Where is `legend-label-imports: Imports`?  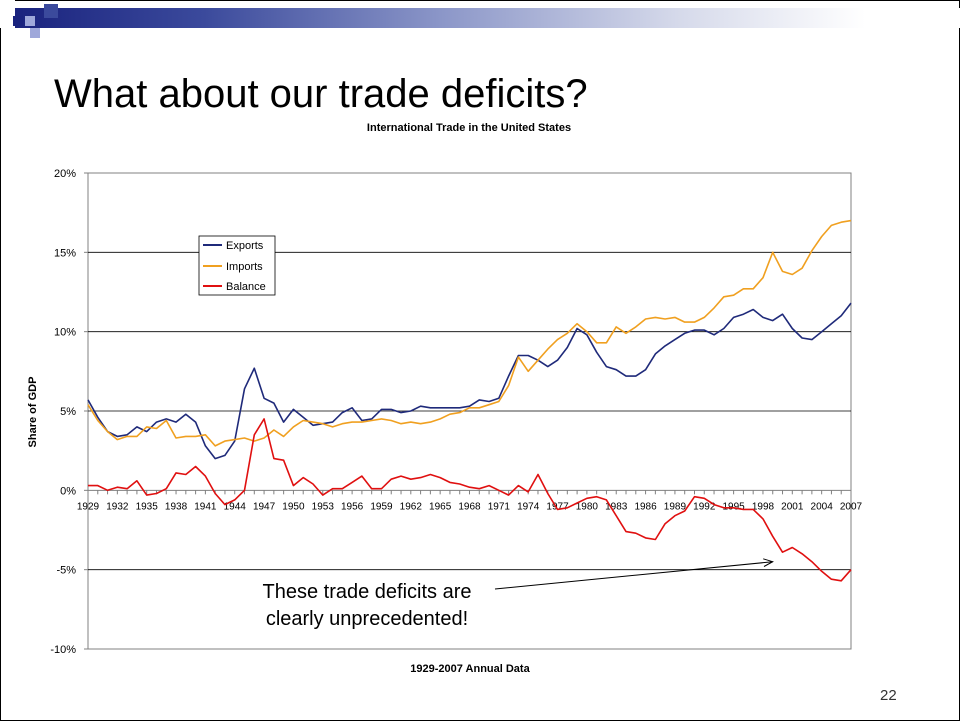 legend-label-imports: Imports is located at coordinates (244, 267).